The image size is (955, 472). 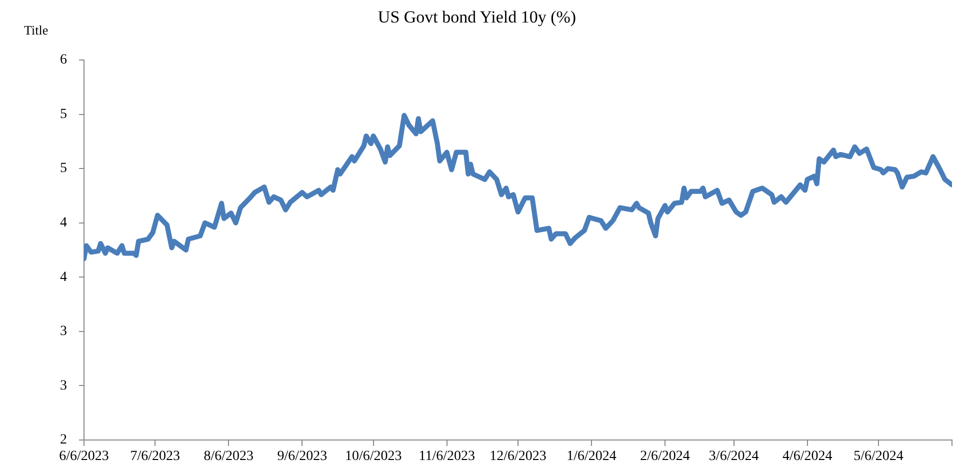 What do you see at coordinates (665, 456) in the screenshot?
I see `x-tick-label: 2/6/2024` at bounding box center [665, 456].